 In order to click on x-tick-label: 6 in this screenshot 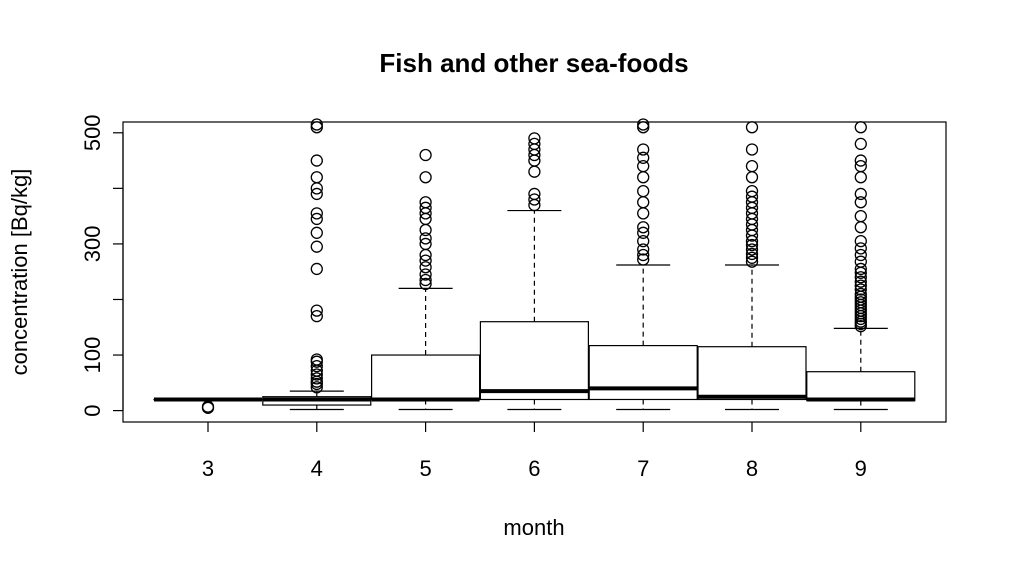, I will do `click(534, 468)`.